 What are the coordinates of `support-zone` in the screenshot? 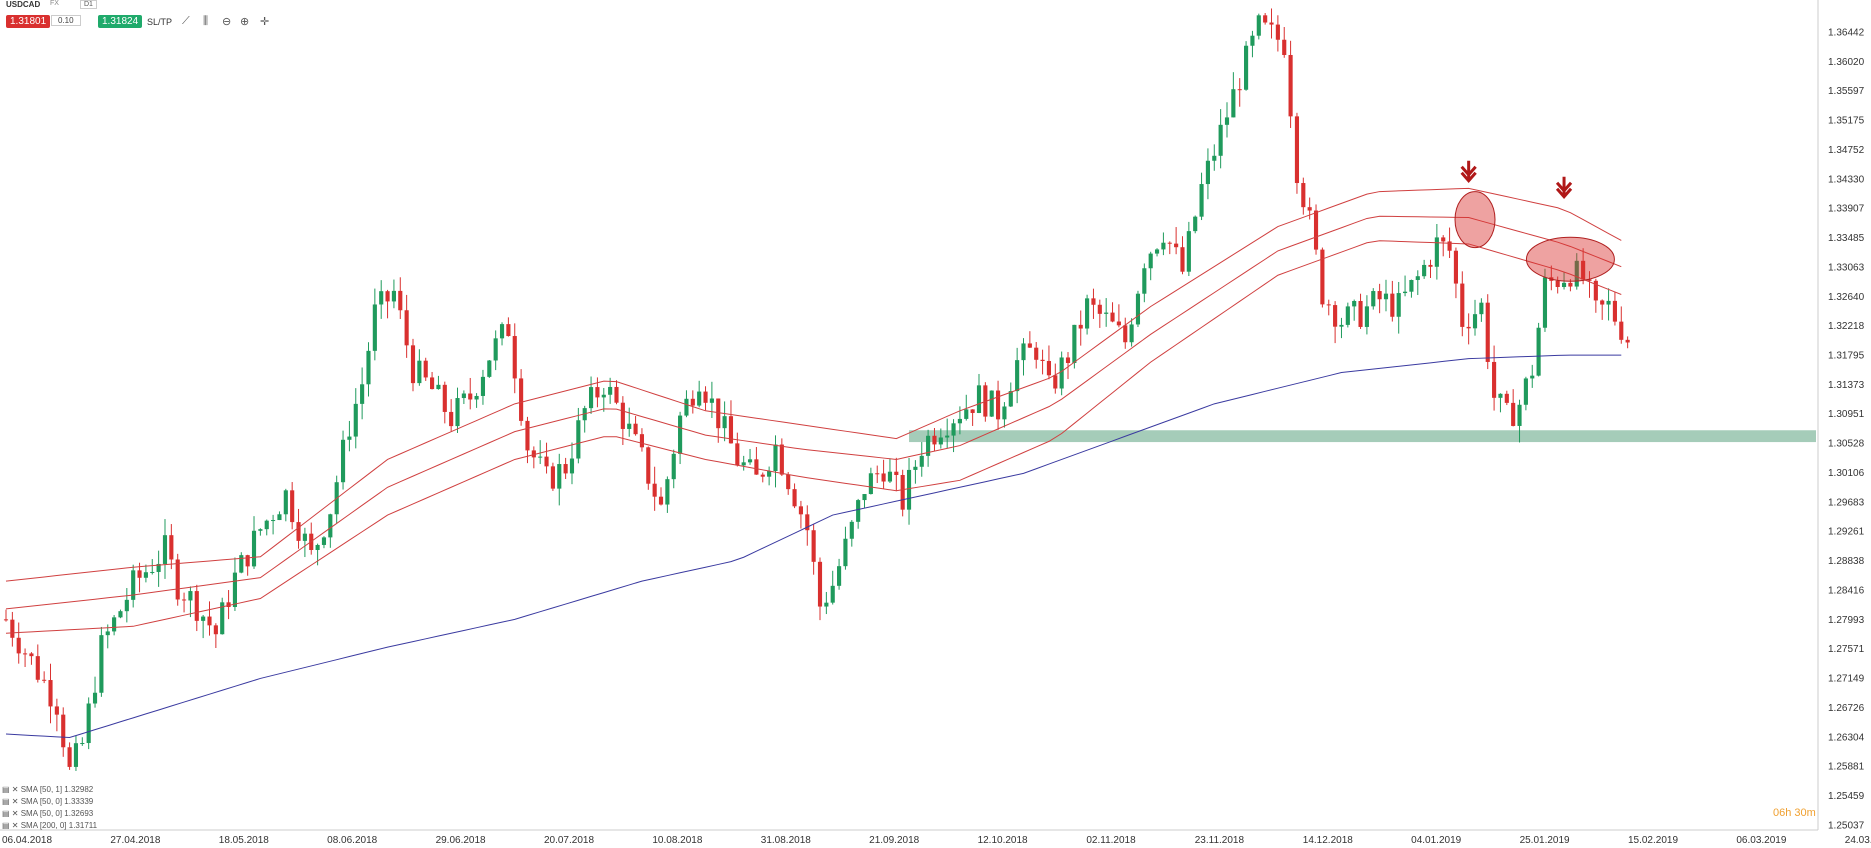 It's located at (1362, 436).